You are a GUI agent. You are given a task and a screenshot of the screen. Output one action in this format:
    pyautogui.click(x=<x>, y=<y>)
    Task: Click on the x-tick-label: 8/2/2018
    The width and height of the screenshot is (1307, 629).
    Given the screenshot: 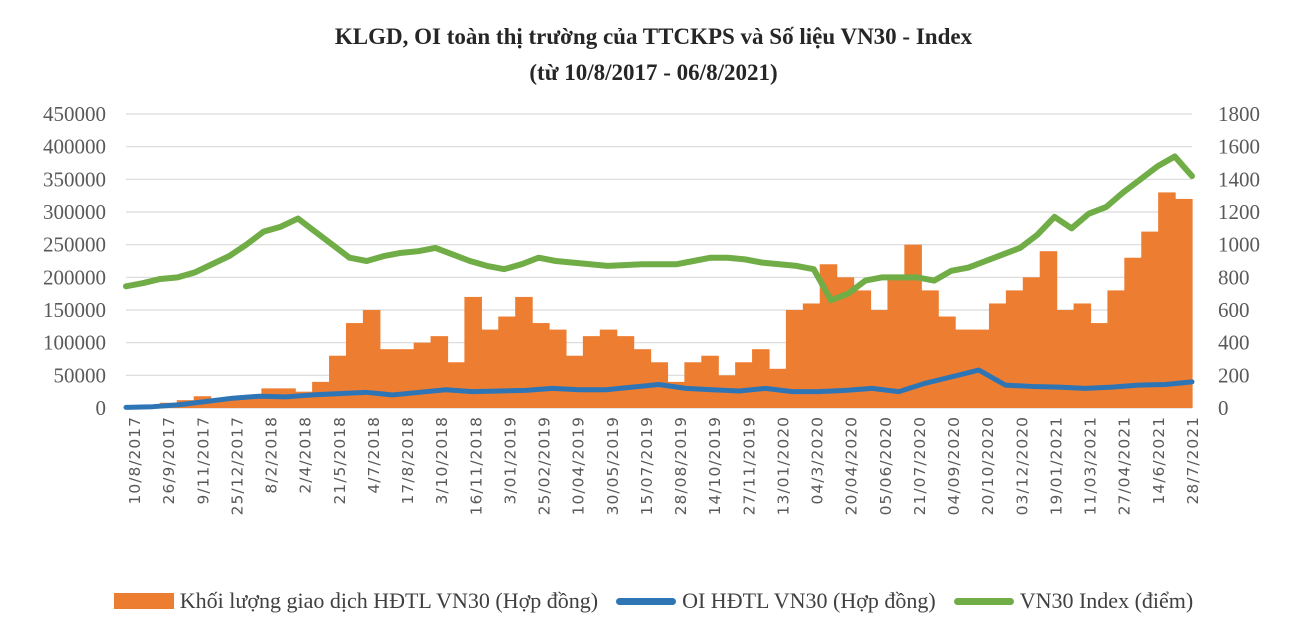 What is the action you would take?
    pyautogui.click(x=272, y=455)
    